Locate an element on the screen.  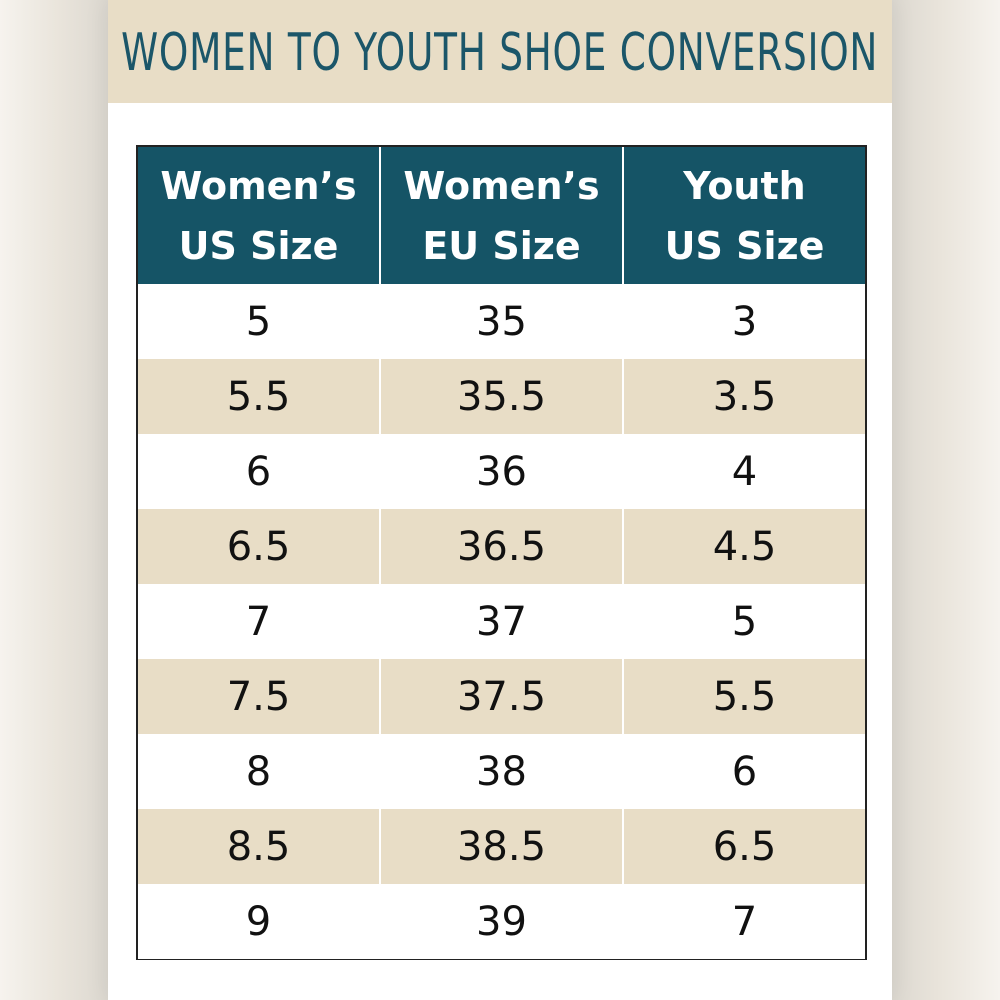
table-row: 6 36 4 is located at coordinates (501, 471).